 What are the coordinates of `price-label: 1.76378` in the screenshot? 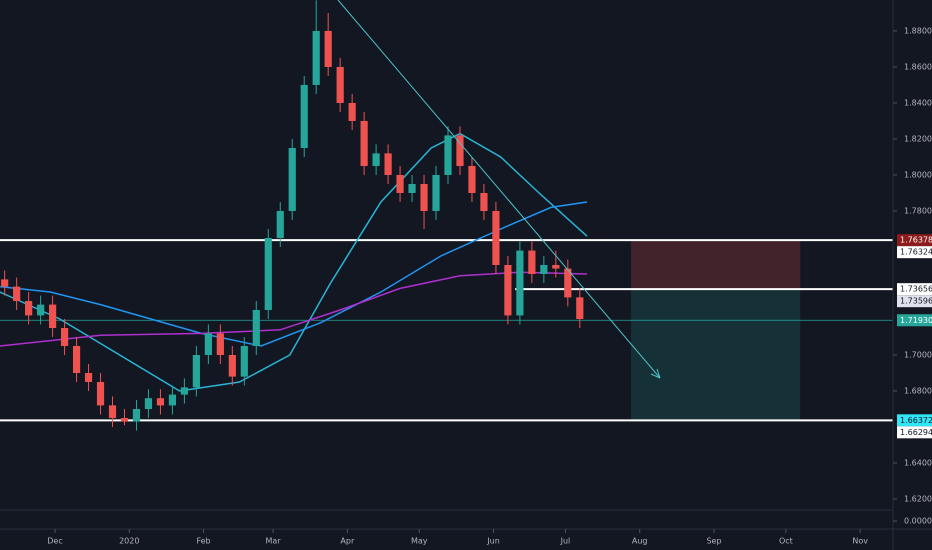 It's located at (916, 240).